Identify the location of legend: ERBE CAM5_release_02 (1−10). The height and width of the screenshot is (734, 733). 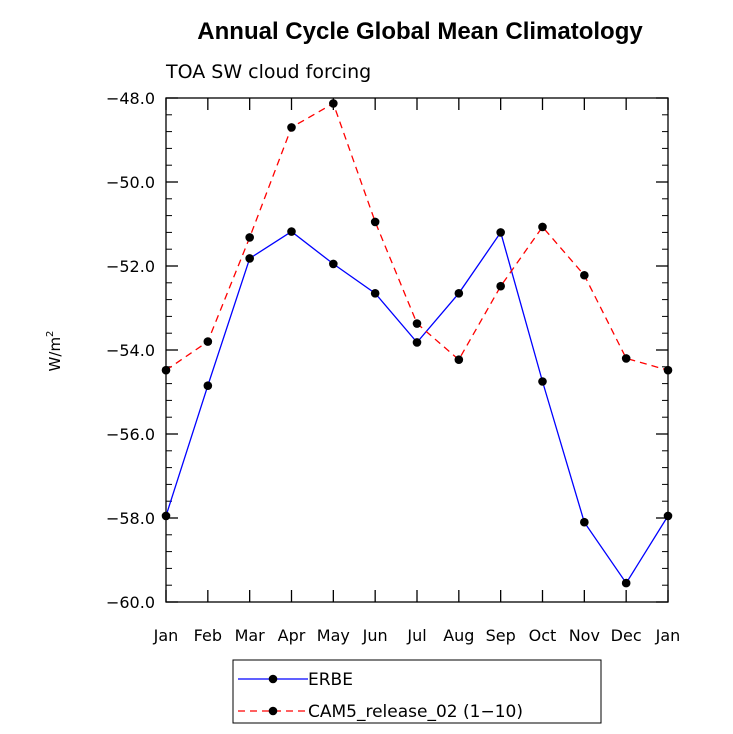
(417, 691).